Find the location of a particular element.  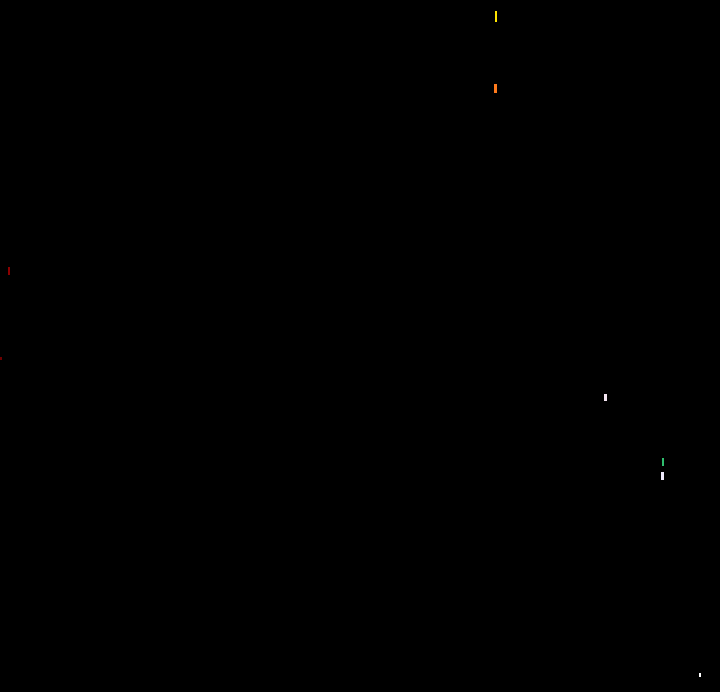

sprite-green-bar is located at coordinates (663, 462).